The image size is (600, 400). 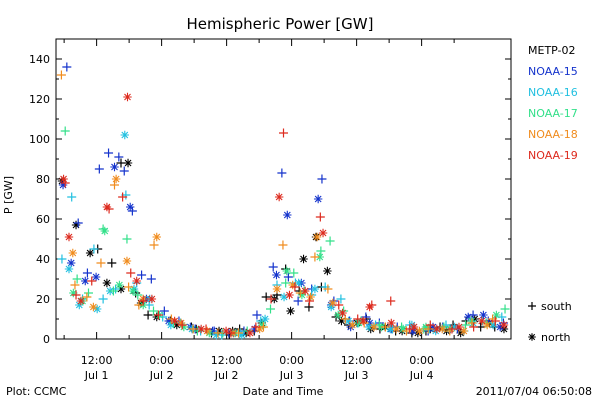 What do you see at coordinates (553, 155) in the screenshot?
I see `legend-entry: NOAA-19` at bounding box center [553, 155].